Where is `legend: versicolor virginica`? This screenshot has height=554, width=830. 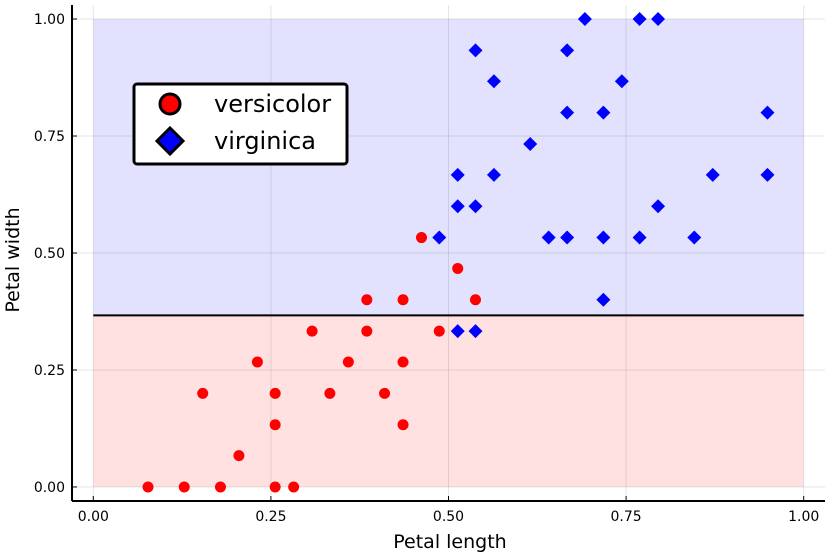
legend: versicolor virginica is located at coordinates (240, 124).